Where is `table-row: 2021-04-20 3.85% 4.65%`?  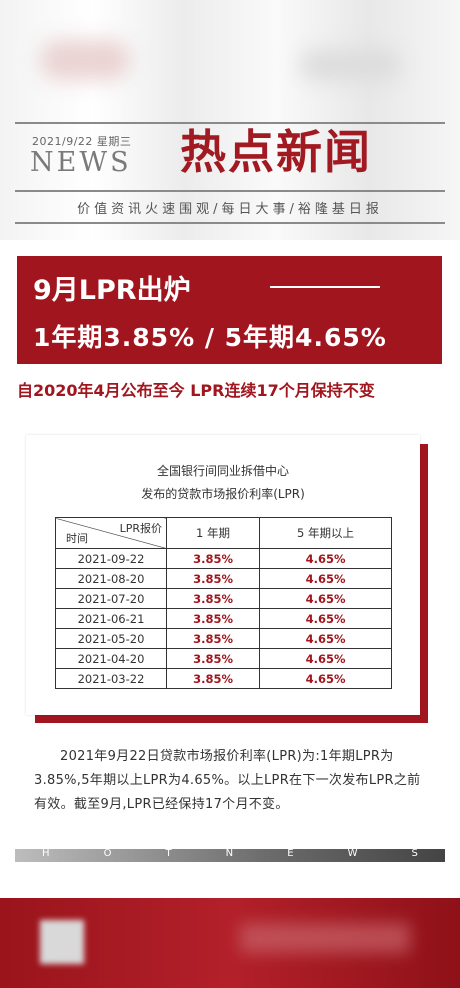 table-row: 2021-04-20 3.85% 4.65% is located at coordinates (223, 658).